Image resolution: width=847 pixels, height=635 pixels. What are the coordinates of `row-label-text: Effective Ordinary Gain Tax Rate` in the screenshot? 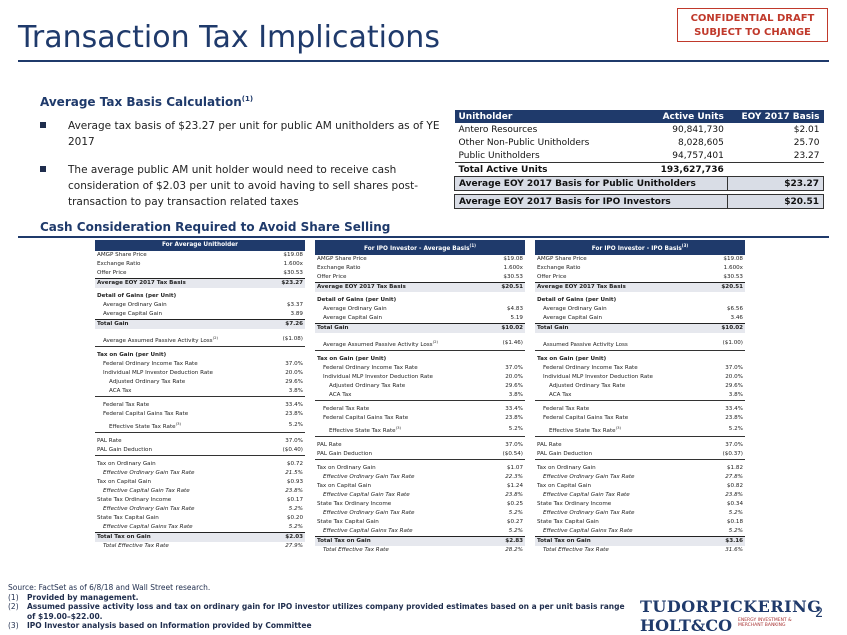 It's located at (369, 476).